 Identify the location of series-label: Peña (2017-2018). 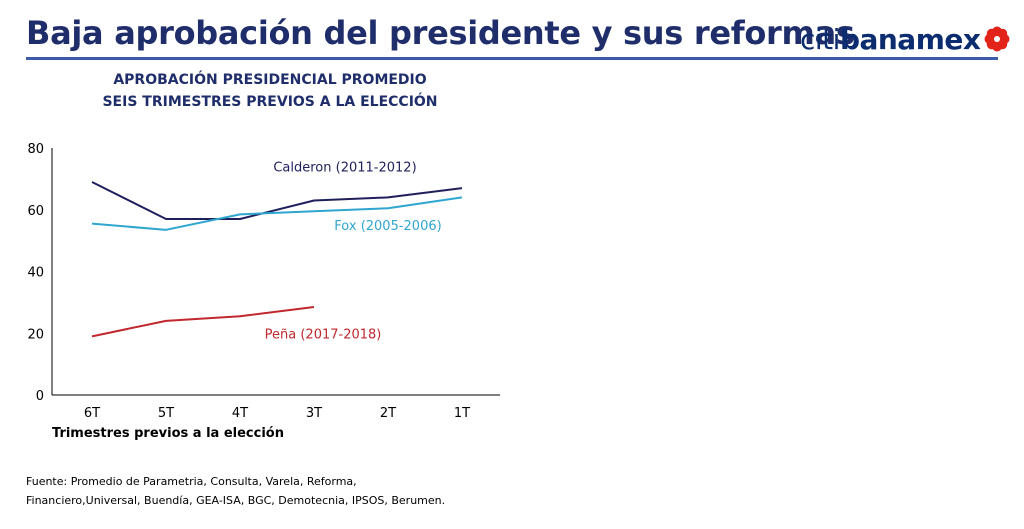
(323, 334).